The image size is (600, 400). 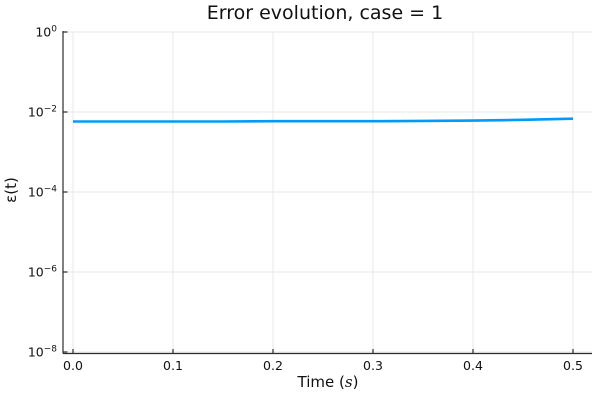 I want to click on x-axis-label: Time (s), so click(x=328, y=382).